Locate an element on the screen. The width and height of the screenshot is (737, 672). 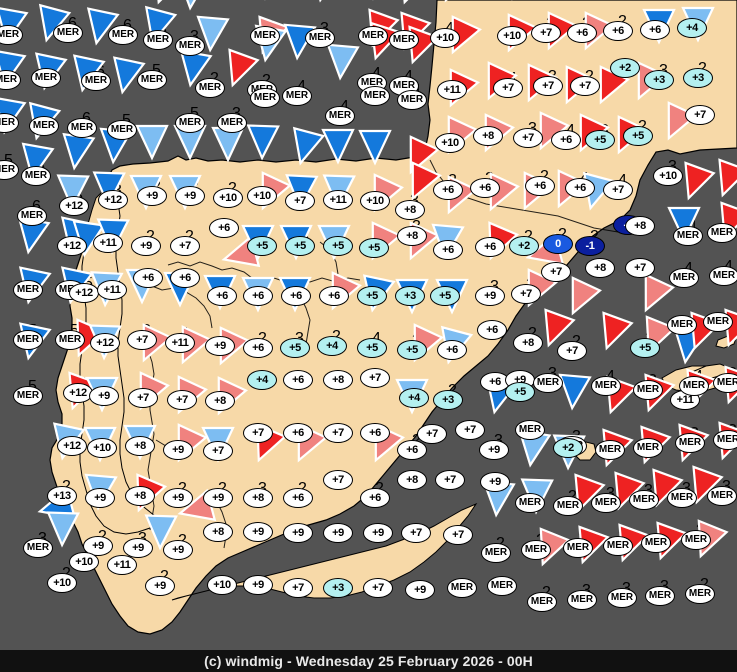
temperature-label: +13 is located at coordinates (62, 496).